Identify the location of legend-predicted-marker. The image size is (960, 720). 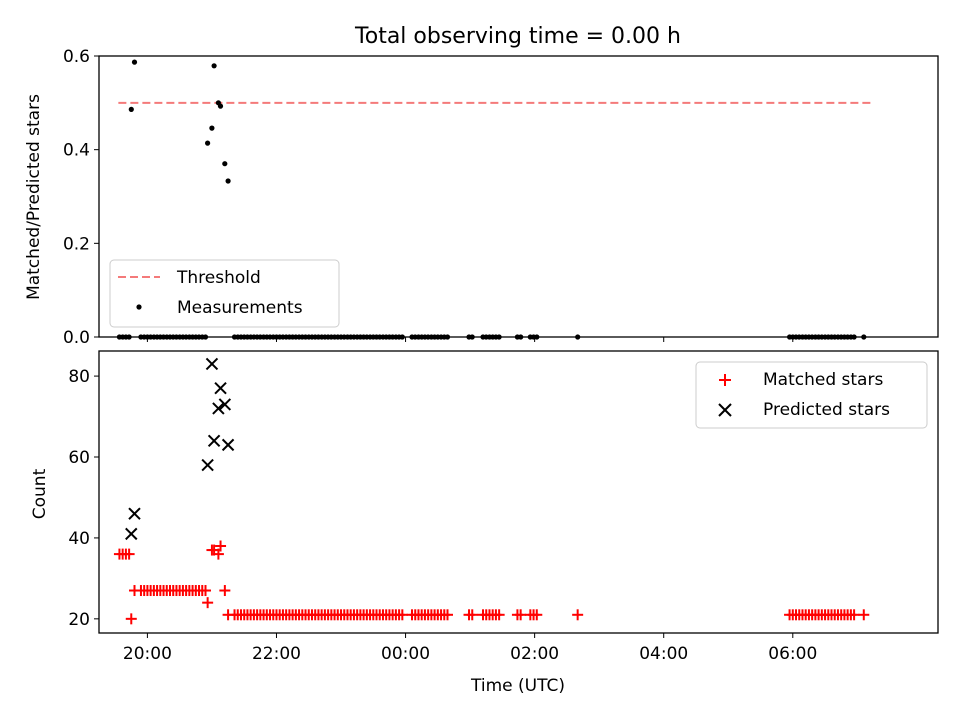
(725, 410).